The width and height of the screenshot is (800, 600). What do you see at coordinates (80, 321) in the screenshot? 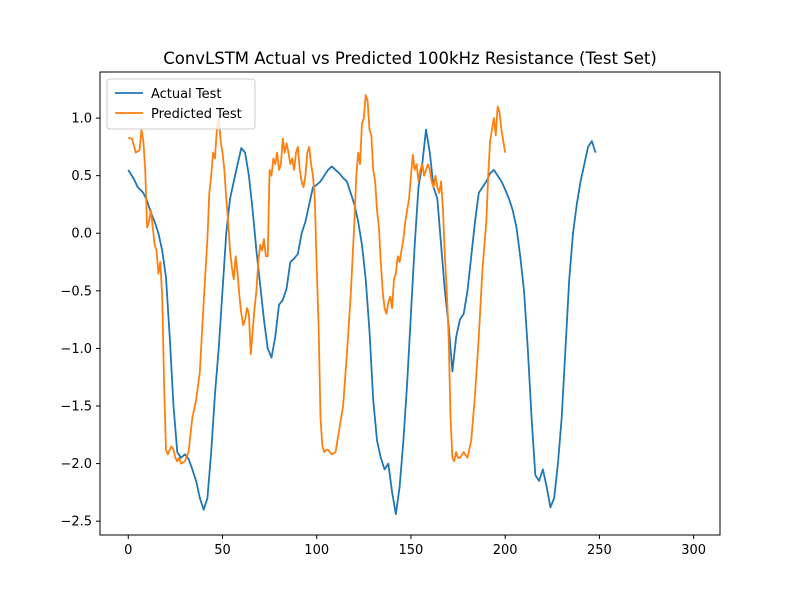
I see `y-axis: −2.5 −2.0 −1.5 −1.0 −0.5 0.0 0.5 1.0` at bounding box center [80, 321].